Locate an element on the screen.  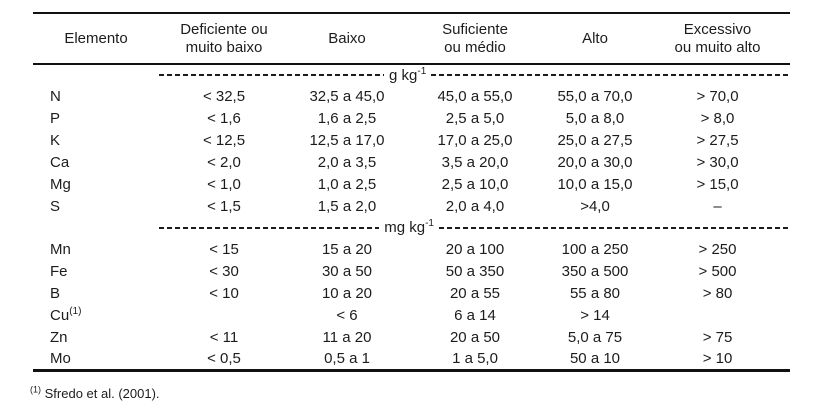
value-cell: 100 a 250 is located at coordinates (595, 249).